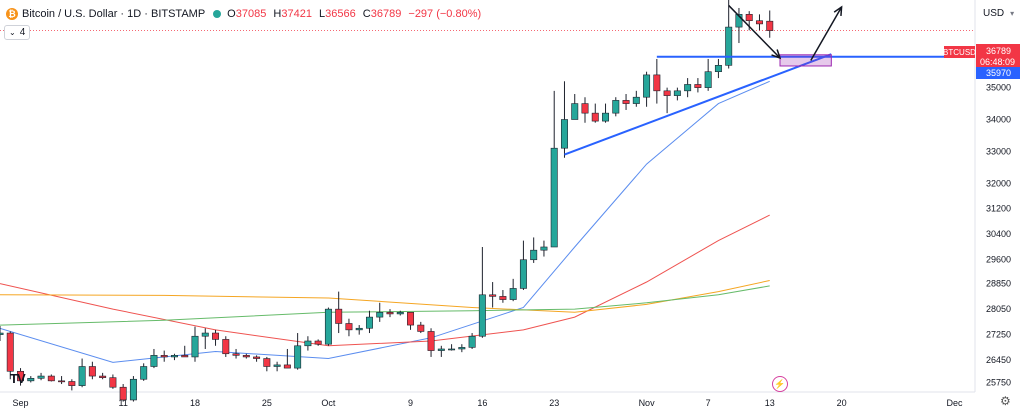  Describe the element at coordinates (231, 14) in the screenshot. I see `open-label: O` at that location.